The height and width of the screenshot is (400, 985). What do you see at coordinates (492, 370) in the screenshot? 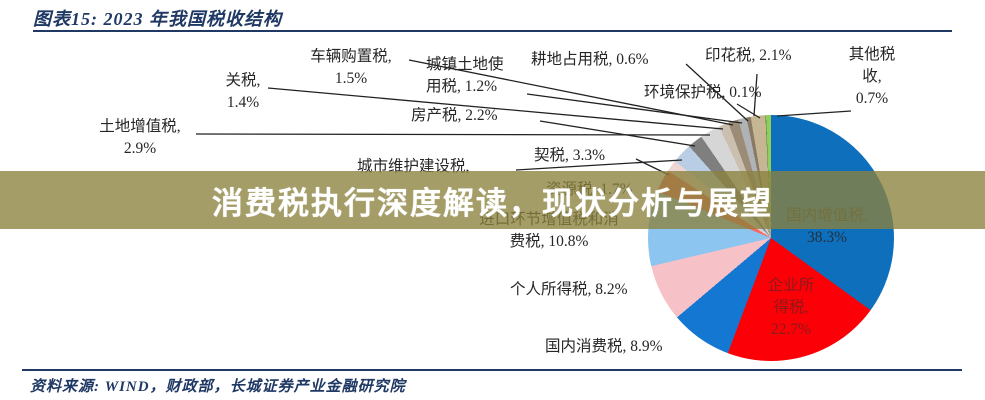
I see `source-divider` at bounding box center [492, 370].